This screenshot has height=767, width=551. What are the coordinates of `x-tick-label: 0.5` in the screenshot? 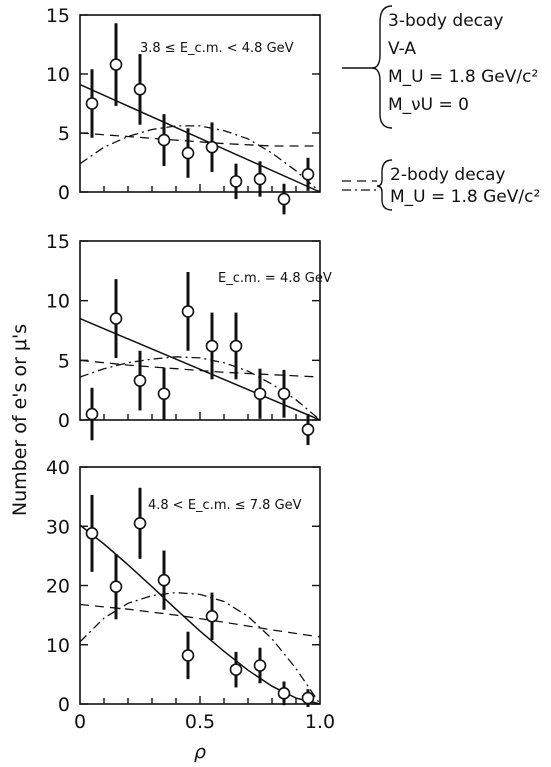 It's located at (200, 722).